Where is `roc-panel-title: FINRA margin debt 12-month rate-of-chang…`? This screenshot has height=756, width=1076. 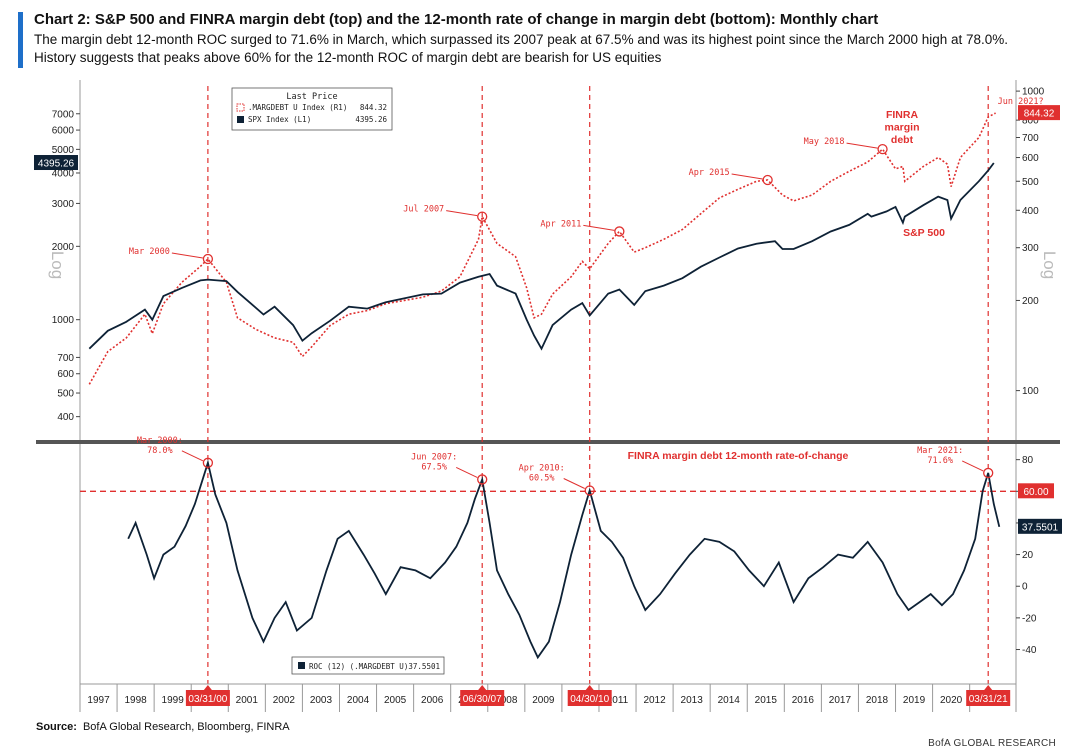 roc-panel-title: FINRA margin debt 12-month rate-of-chang… is located at coordinates (738, 456).